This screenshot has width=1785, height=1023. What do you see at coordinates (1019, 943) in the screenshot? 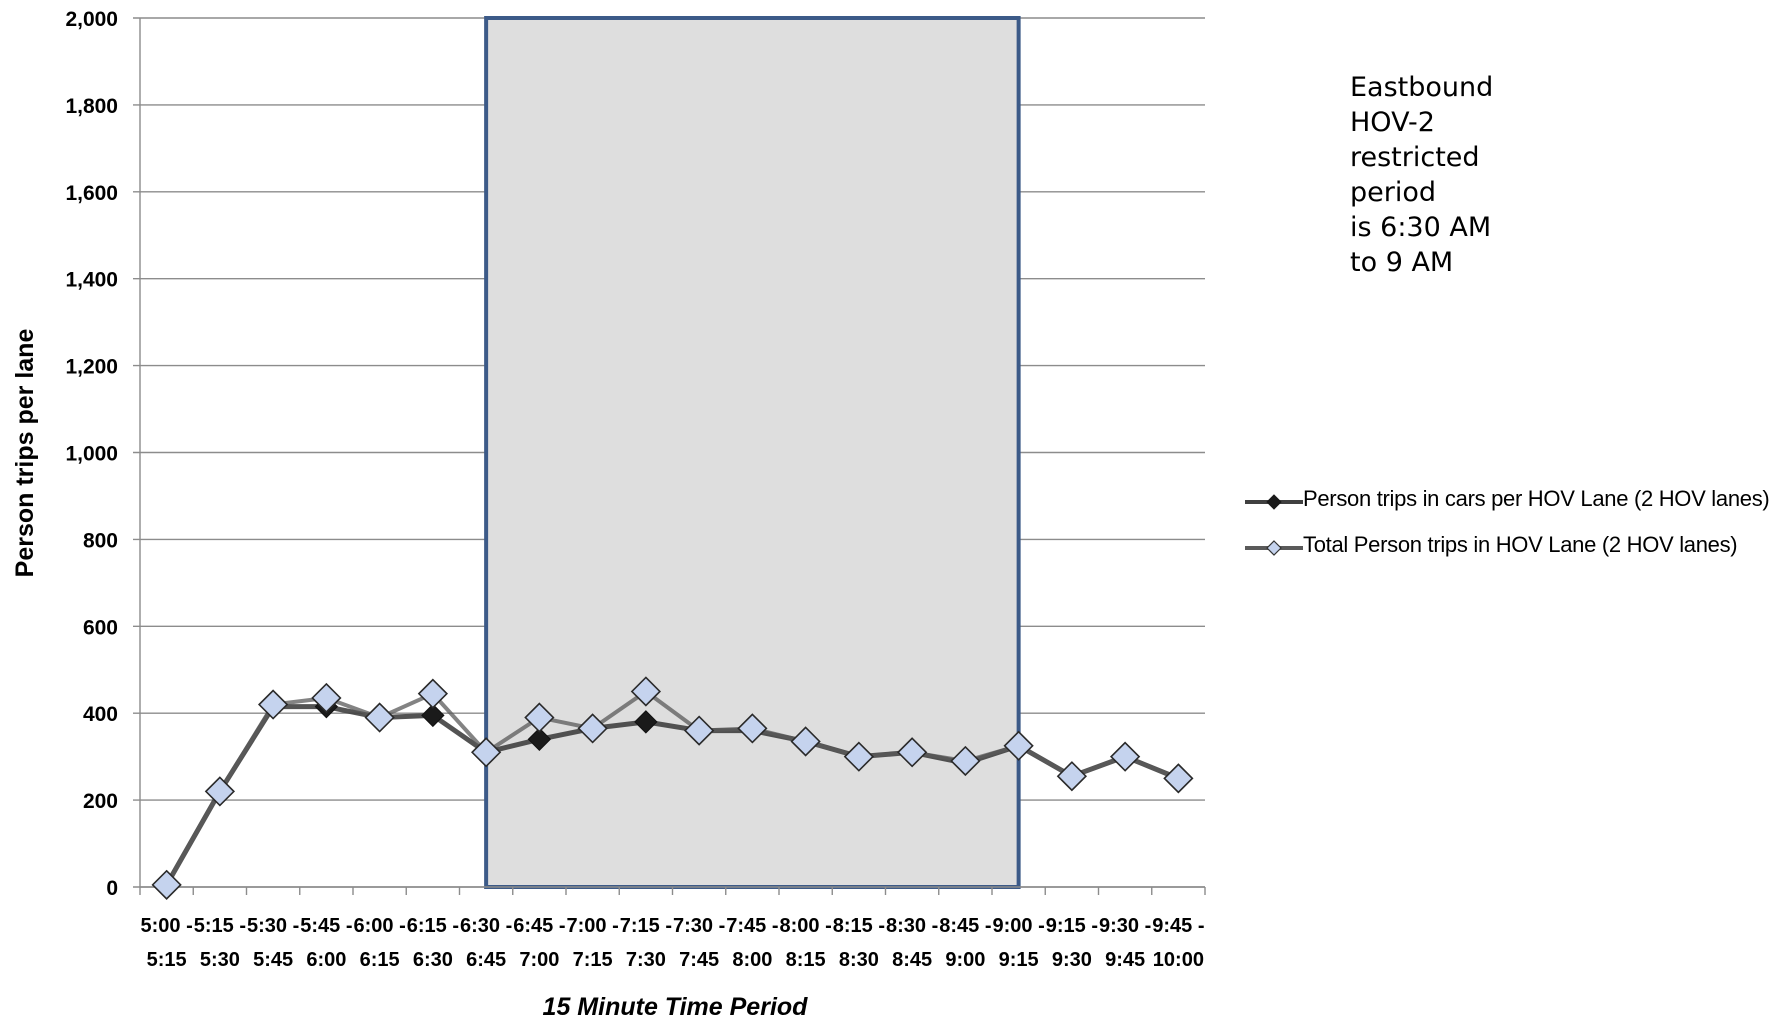
I see `x-tick-label: 9:00 -9:15` at bounding box center [1019, 943].